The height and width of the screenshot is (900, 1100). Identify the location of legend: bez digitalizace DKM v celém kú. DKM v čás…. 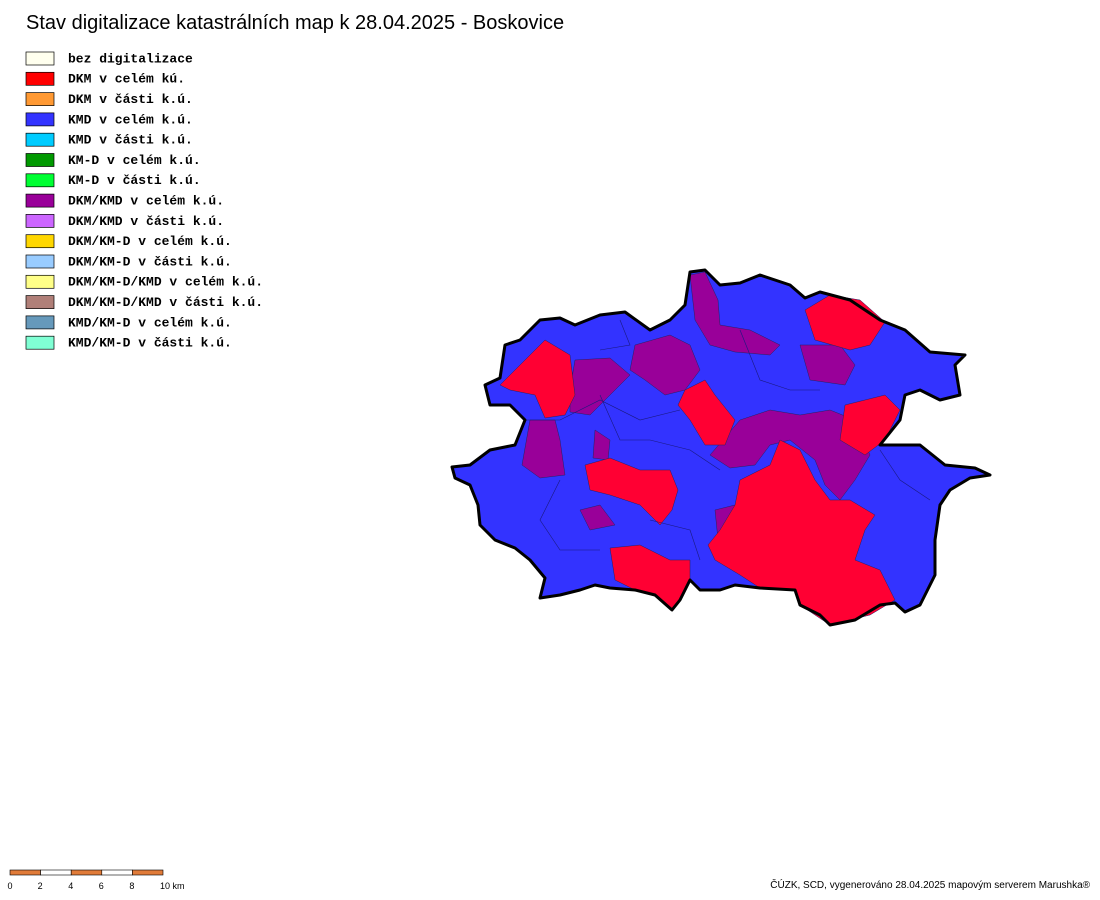
(144, 201).